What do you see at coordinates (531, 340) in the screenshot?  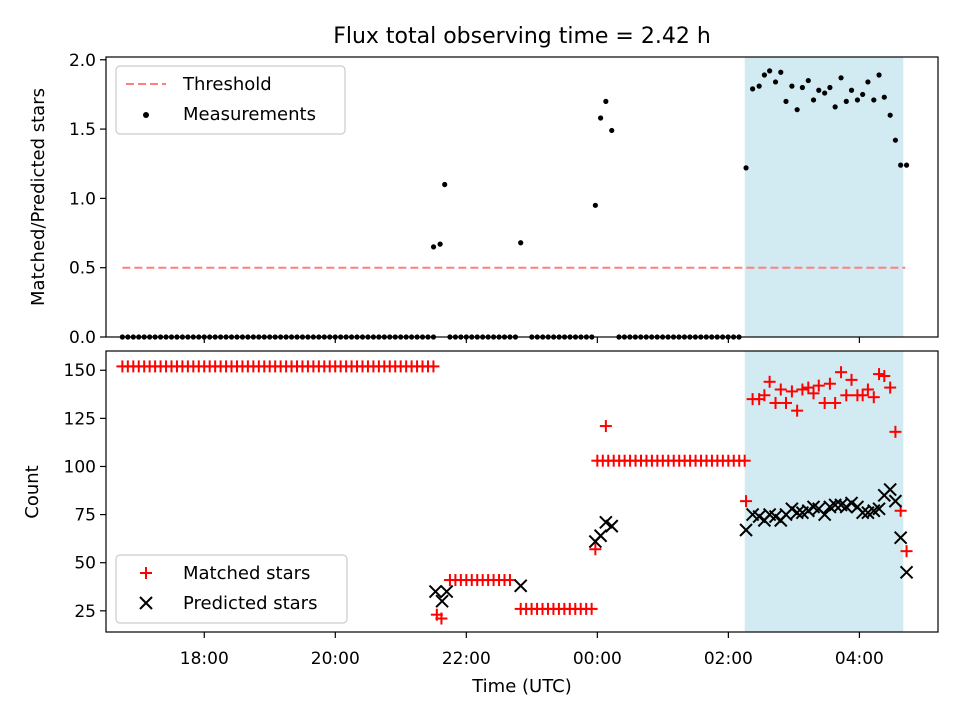 I see `ratio-x-ticks` at bounding box center [531, 340].